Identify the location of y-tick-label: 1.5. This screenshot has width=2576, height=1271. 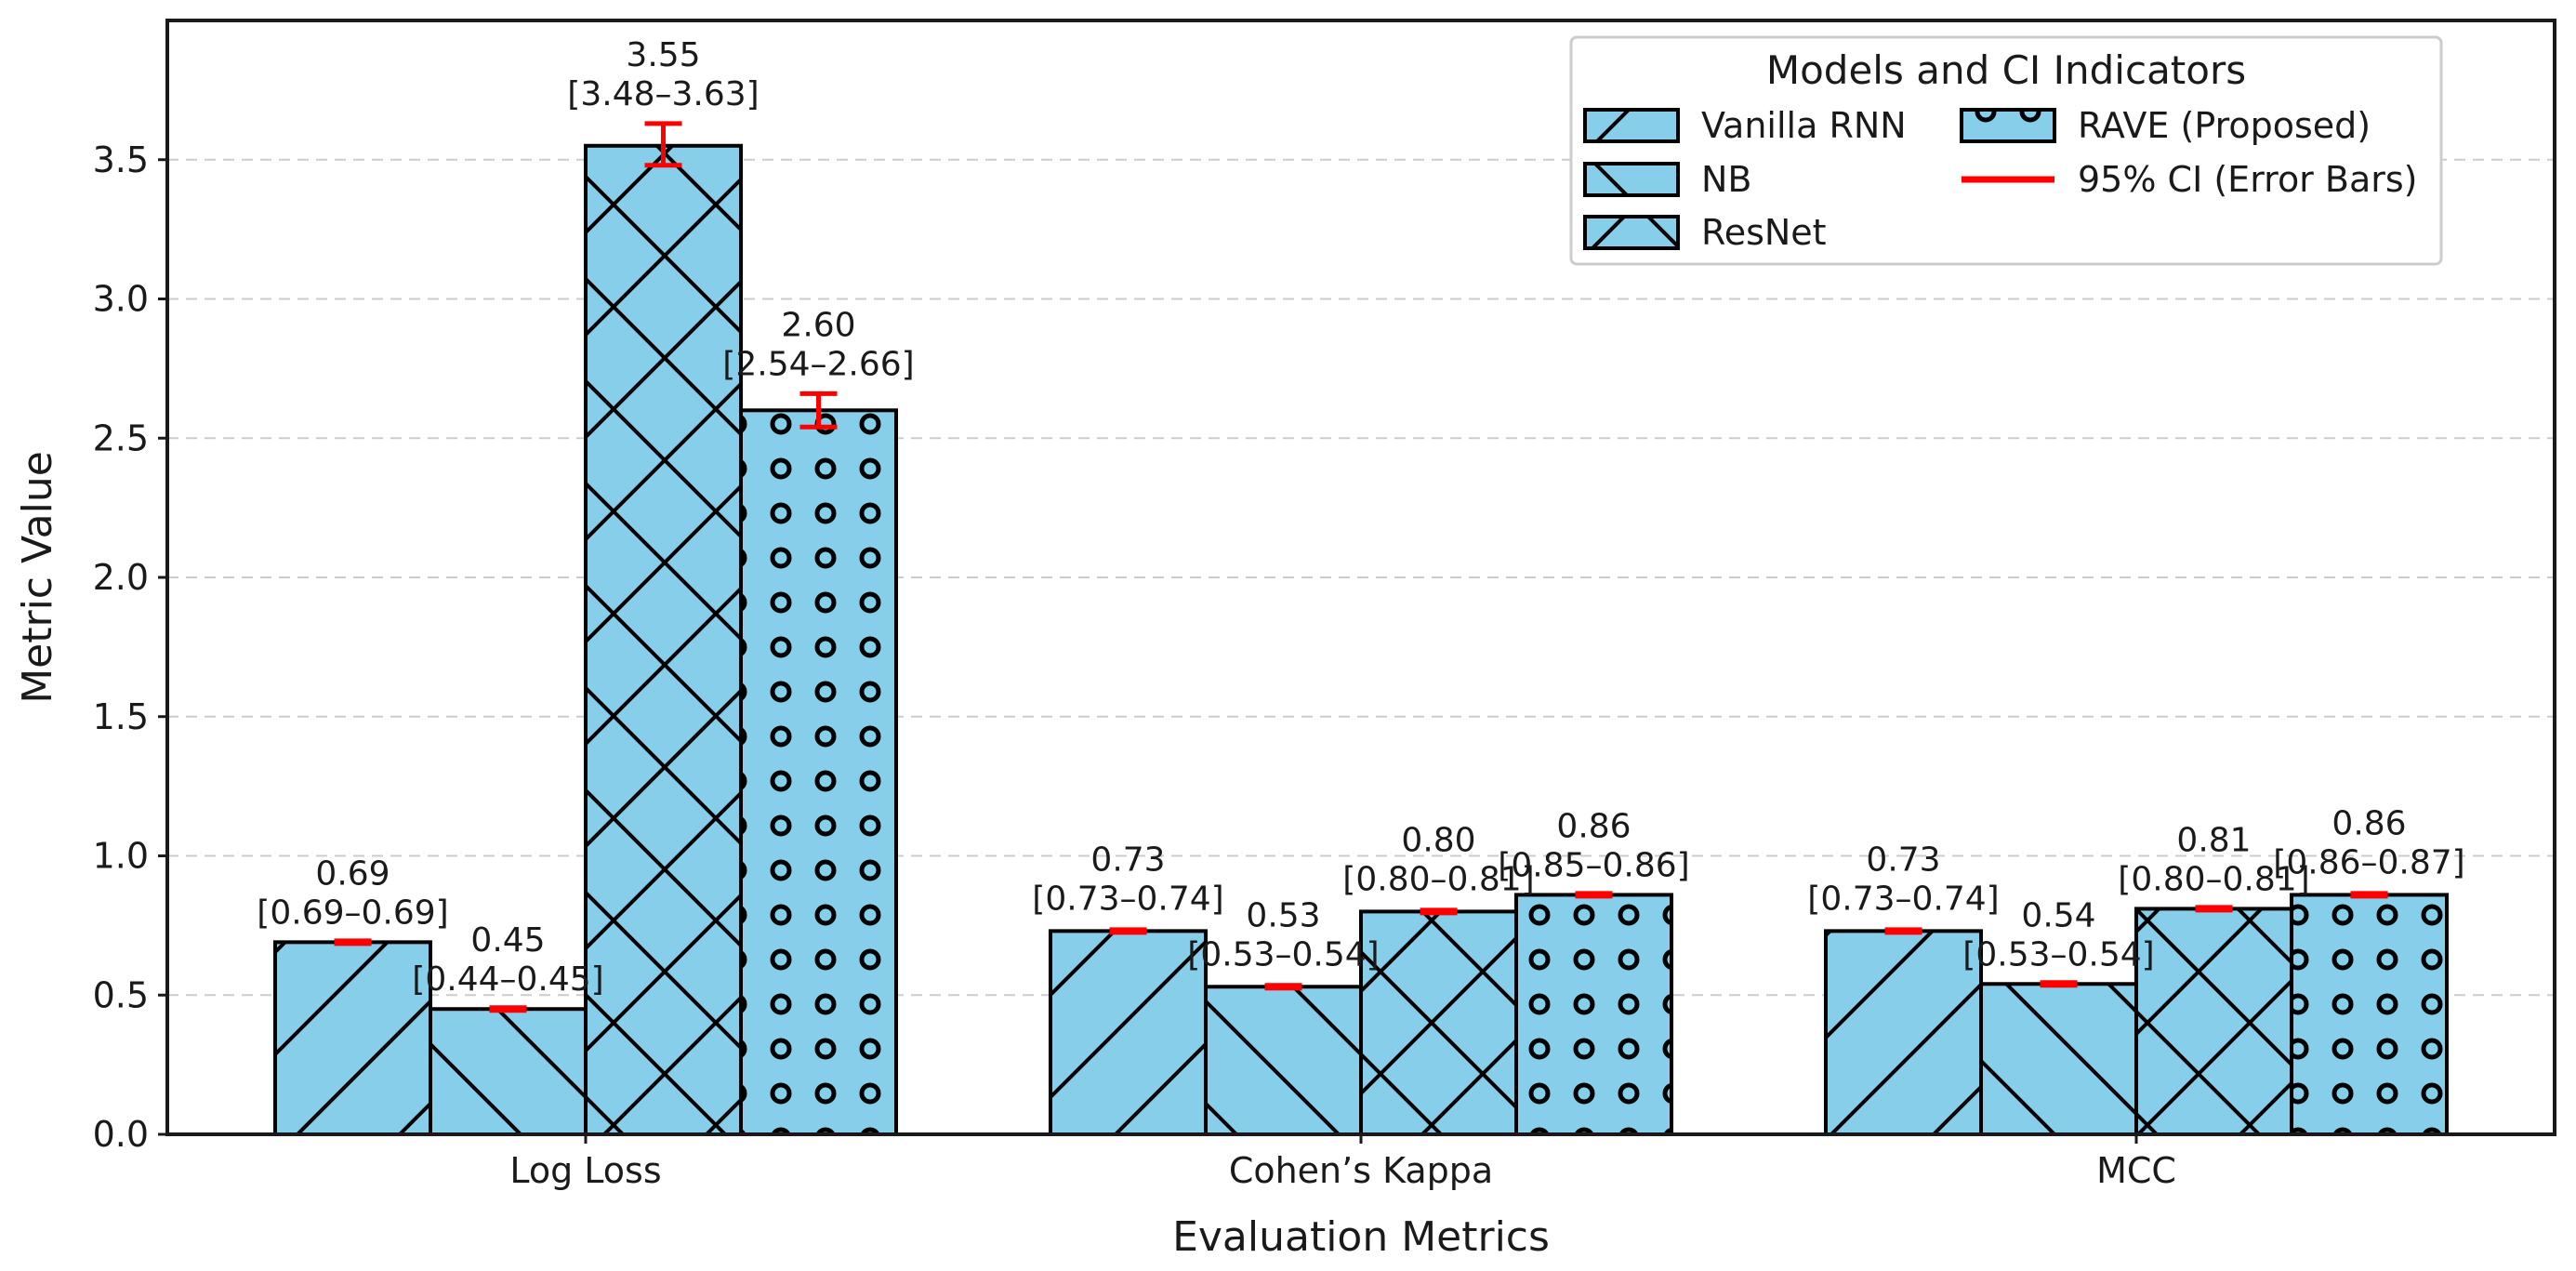
(121, 716).